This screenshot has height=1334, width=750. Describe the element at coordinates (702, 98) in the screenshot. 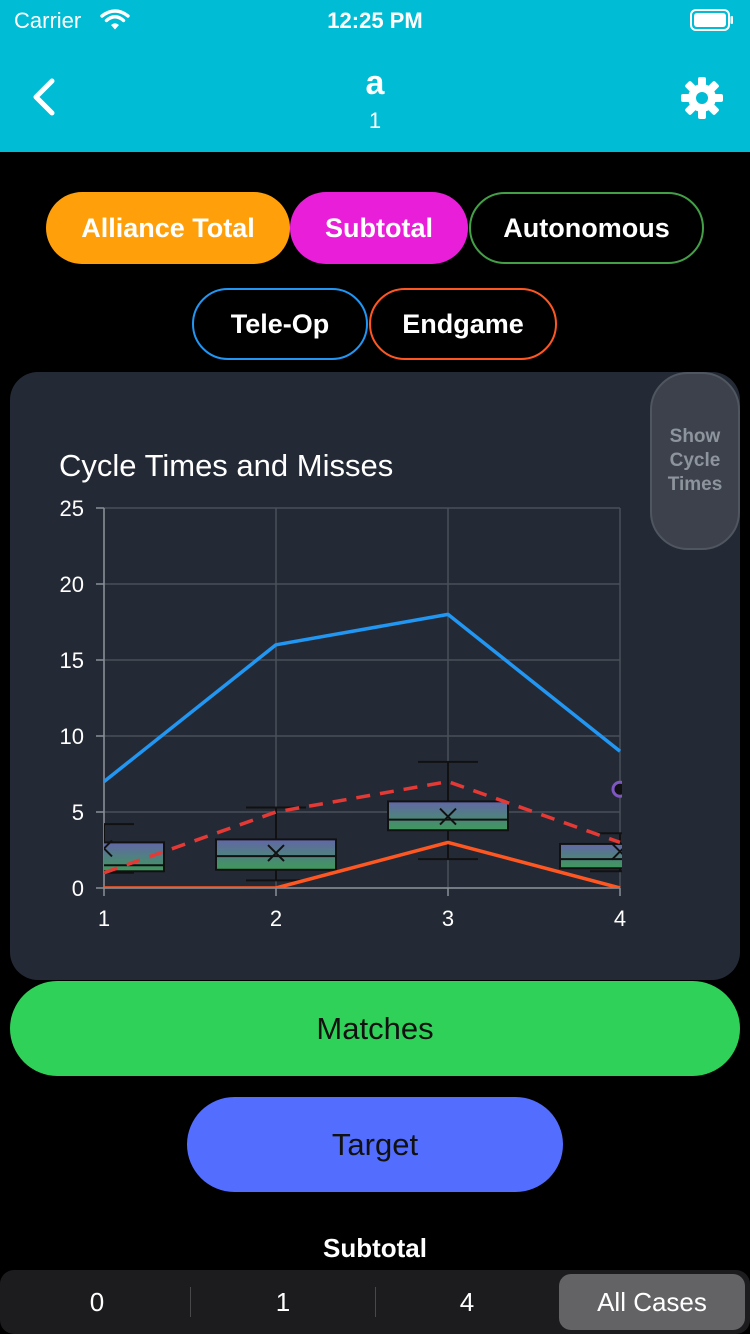

I see `gear-icon` at that location.